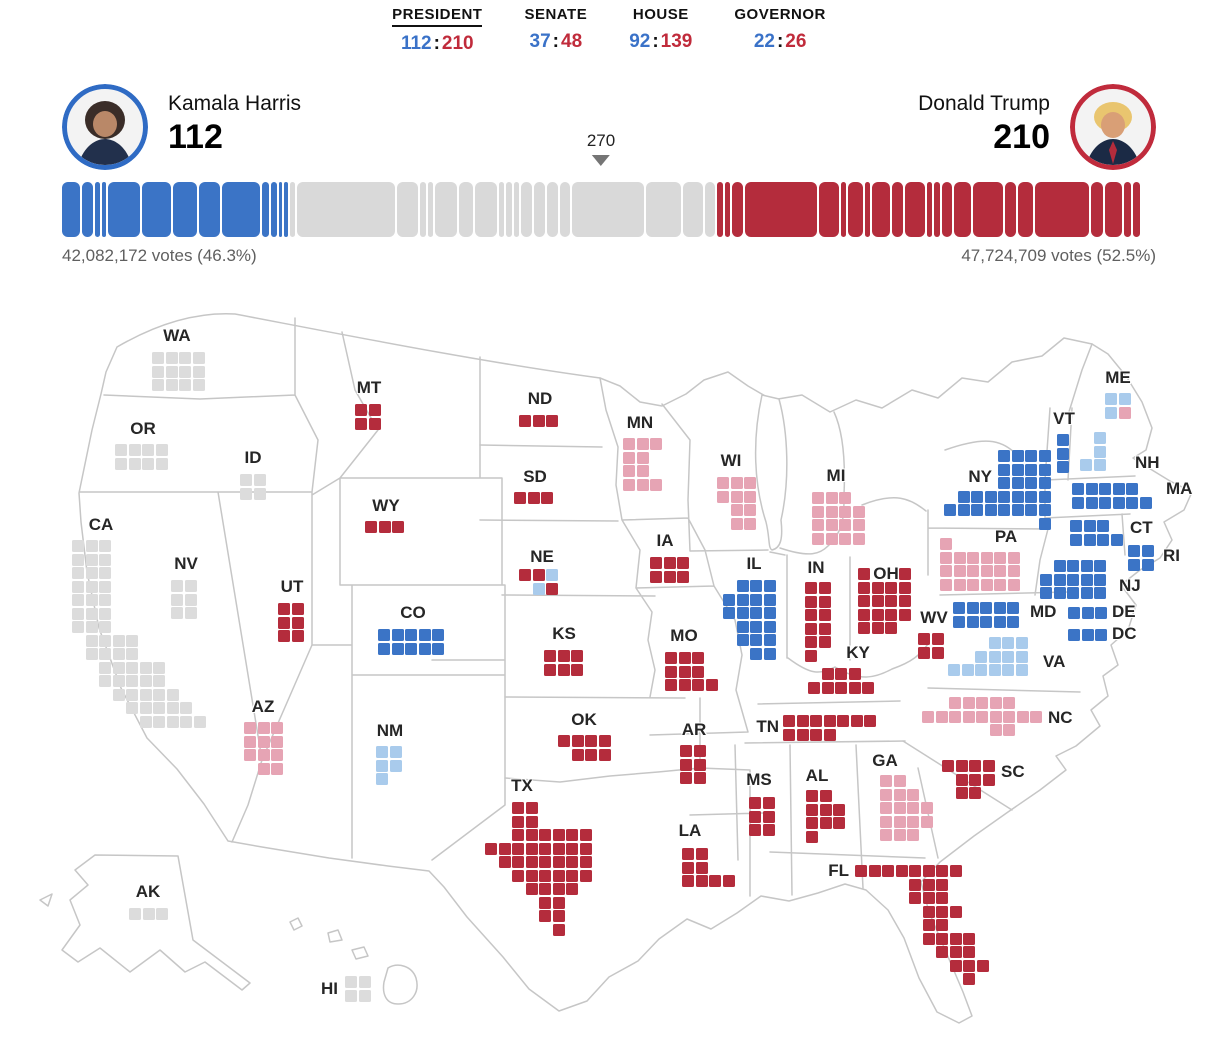  What do you see at coordinates (1124, 633) in the screenshot?
I see `state-label-dc: DC` at bounding box center [1124, 633].